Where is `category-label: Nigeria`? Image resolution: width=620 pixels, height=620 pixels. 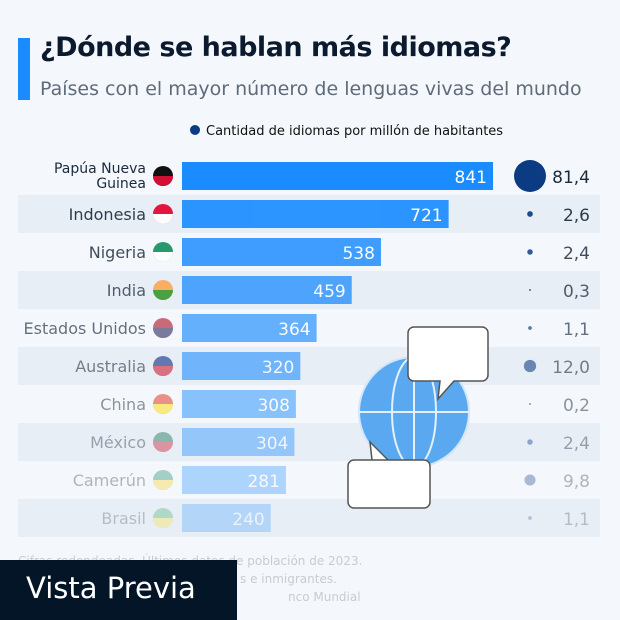 category-label: Nigeria is located at coordinates (117, 252).